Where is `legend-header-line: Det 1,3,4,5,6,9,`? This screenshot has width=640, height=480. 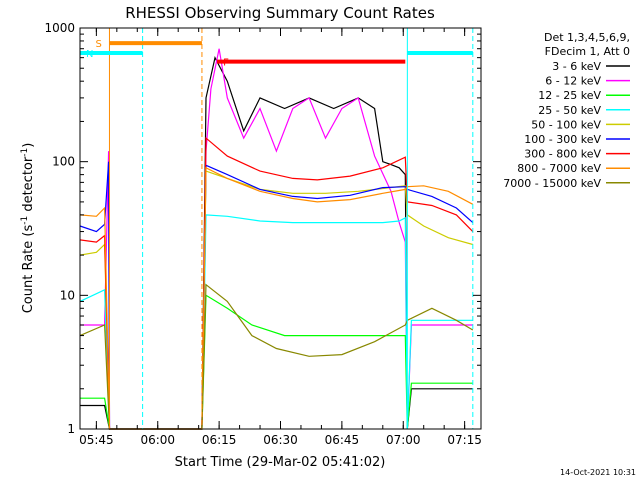
legend-header-line: Det 1,3,4,5,6,9, is located at coordinates (587, 37).